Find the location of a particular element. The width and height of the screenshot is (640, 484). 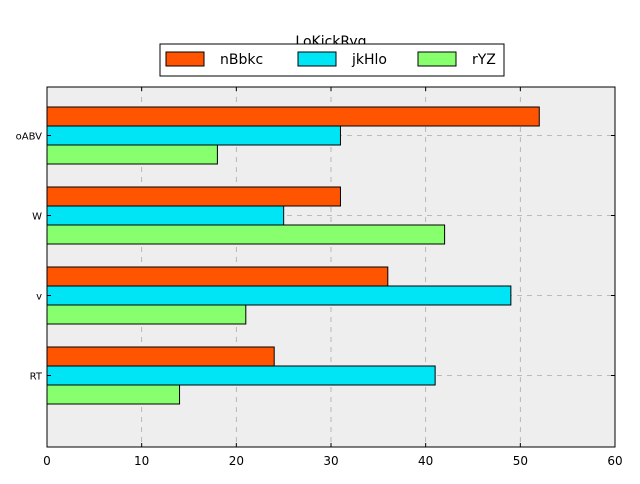

x-tick-label: 40 is located at coordinates (425, 461).